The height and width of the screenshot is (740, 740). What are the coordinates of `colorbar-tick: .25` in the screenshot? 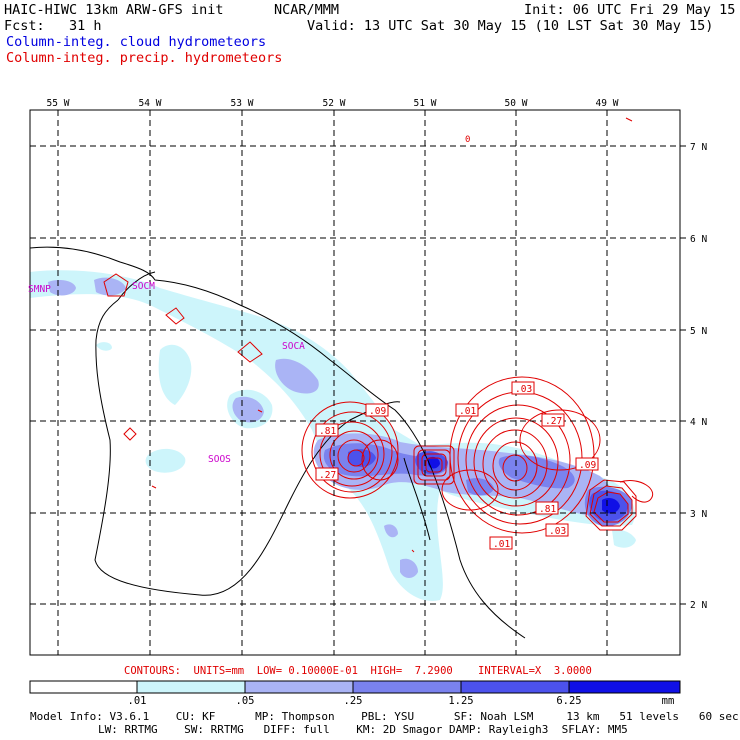 It's located at (353, 701).